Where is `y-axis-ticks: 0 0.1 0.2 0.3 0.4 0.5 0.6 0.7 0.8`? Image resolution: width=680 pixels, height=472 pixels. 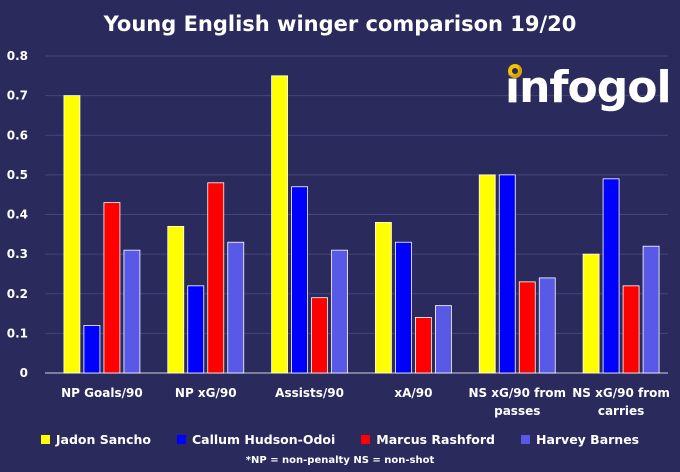 y-axis-ticks: 0 0.1 0.2 0.3 0.4 0.5 0.6 0.7 0.8 is located at coordinates (17, 214).